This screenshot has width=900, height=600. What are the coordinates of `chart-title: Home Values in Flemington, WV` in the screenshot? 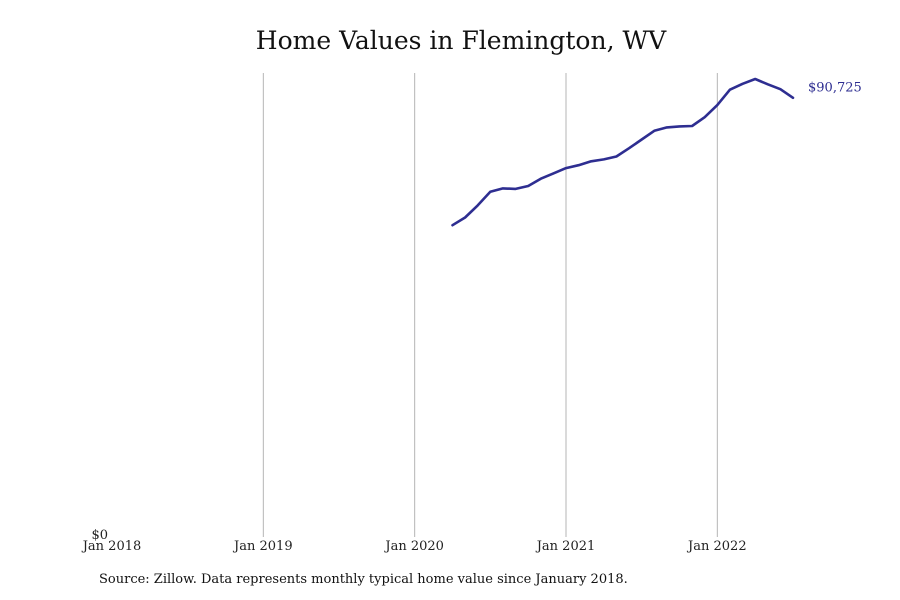 It's located at (461, 40).